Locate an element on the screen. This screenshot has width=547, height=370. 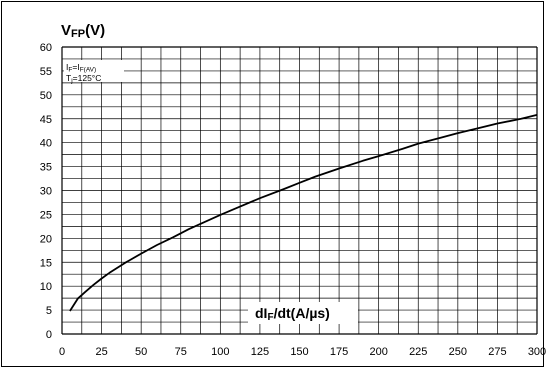
y-tick-label: 5 is located at coordinates (49, 311).